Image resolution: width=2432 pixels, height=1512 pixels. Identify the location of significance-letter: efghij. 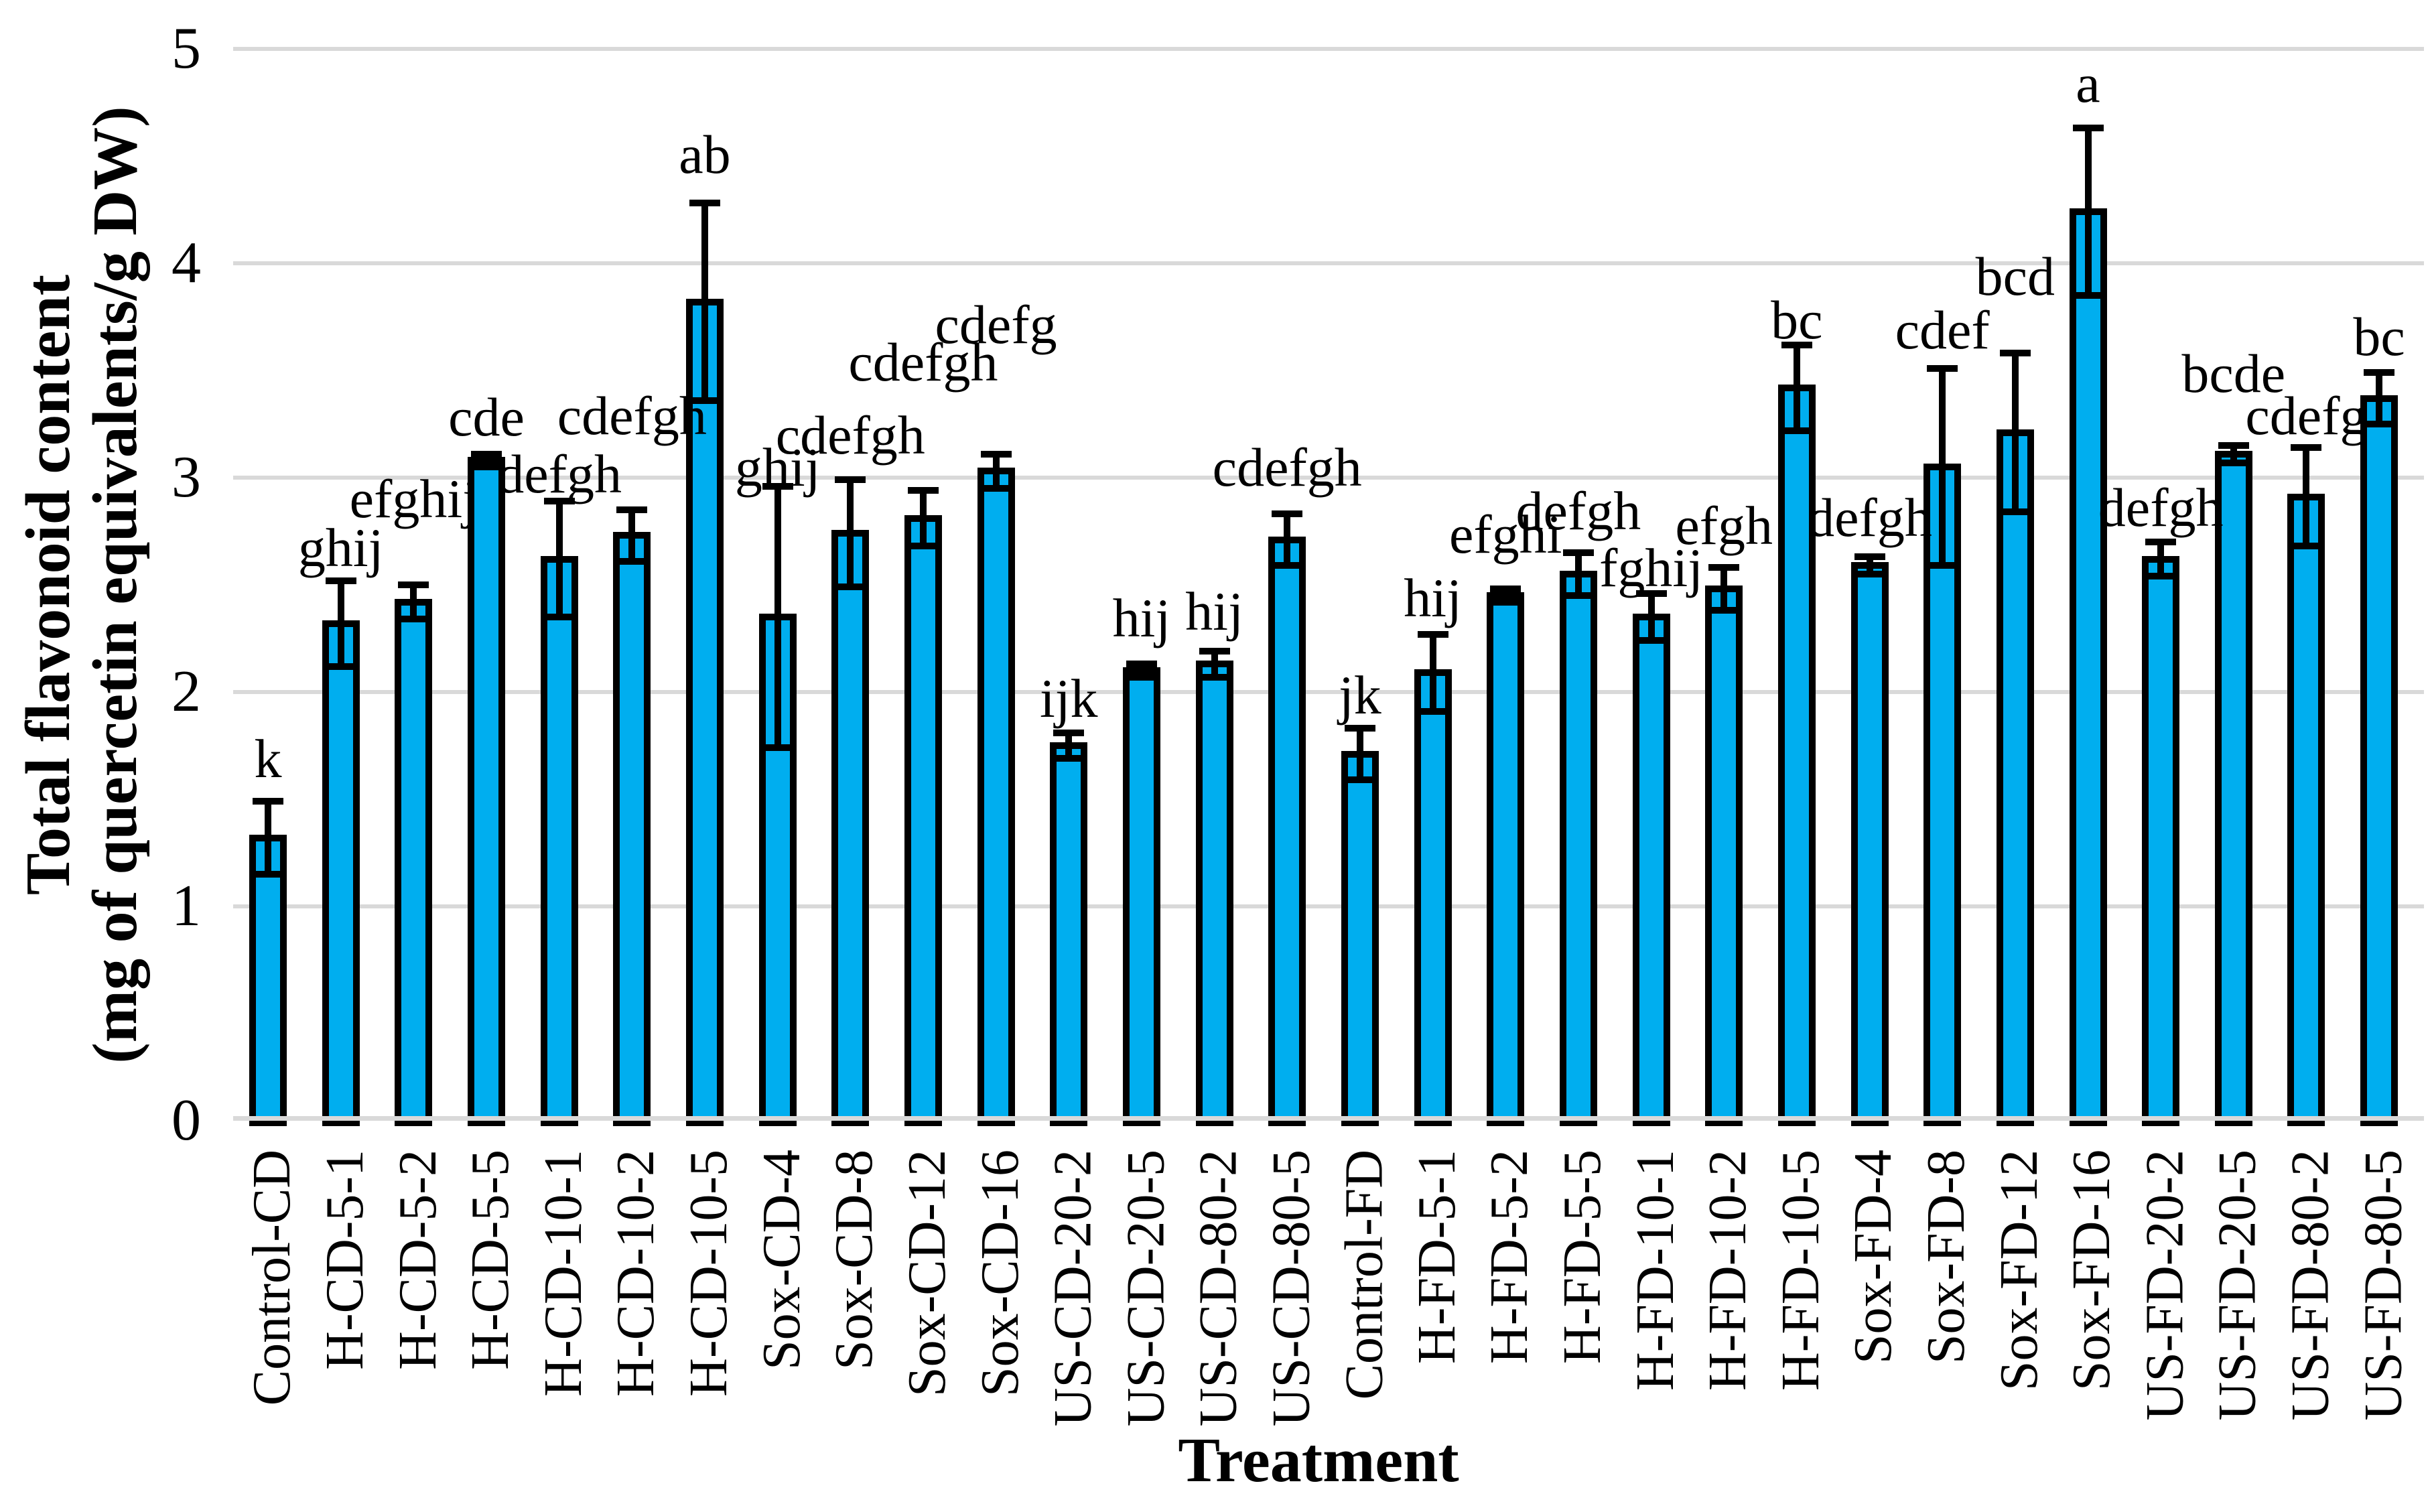
(413, 498).